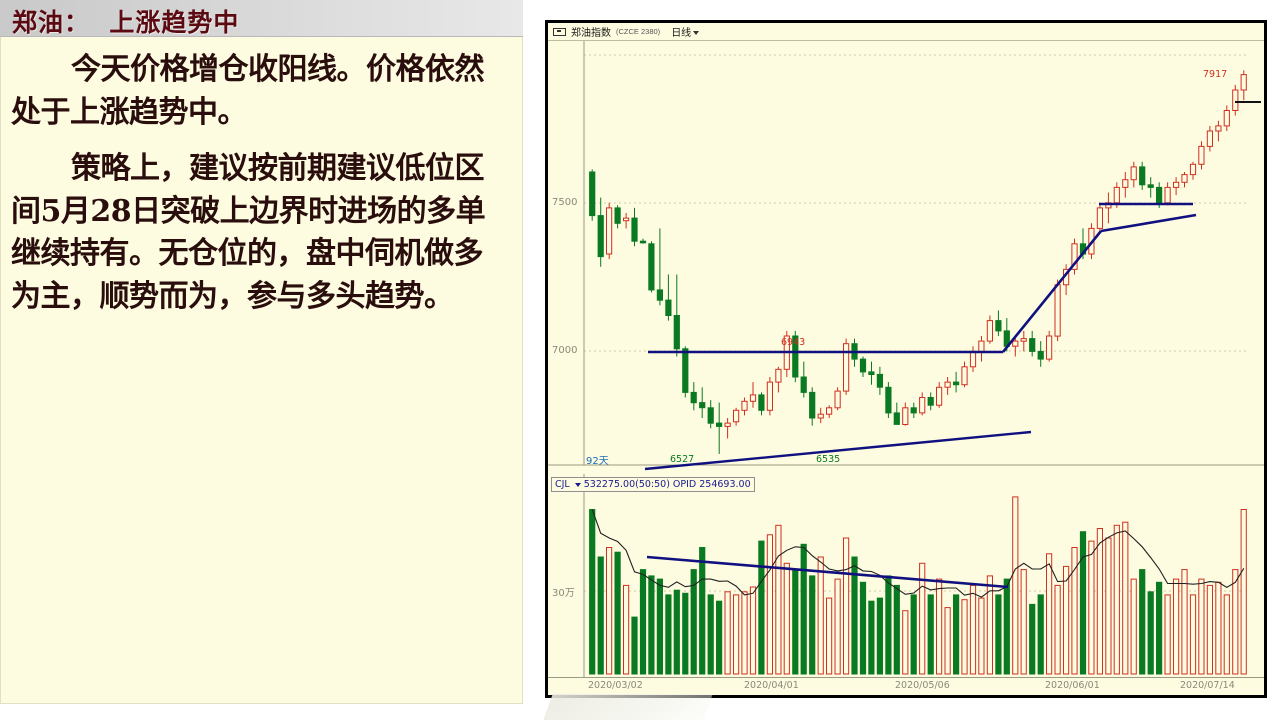  Describe the element at coordinates (1072, 685) in the screenshot. I see `date-tick-4: 2020/06/01` at that location.